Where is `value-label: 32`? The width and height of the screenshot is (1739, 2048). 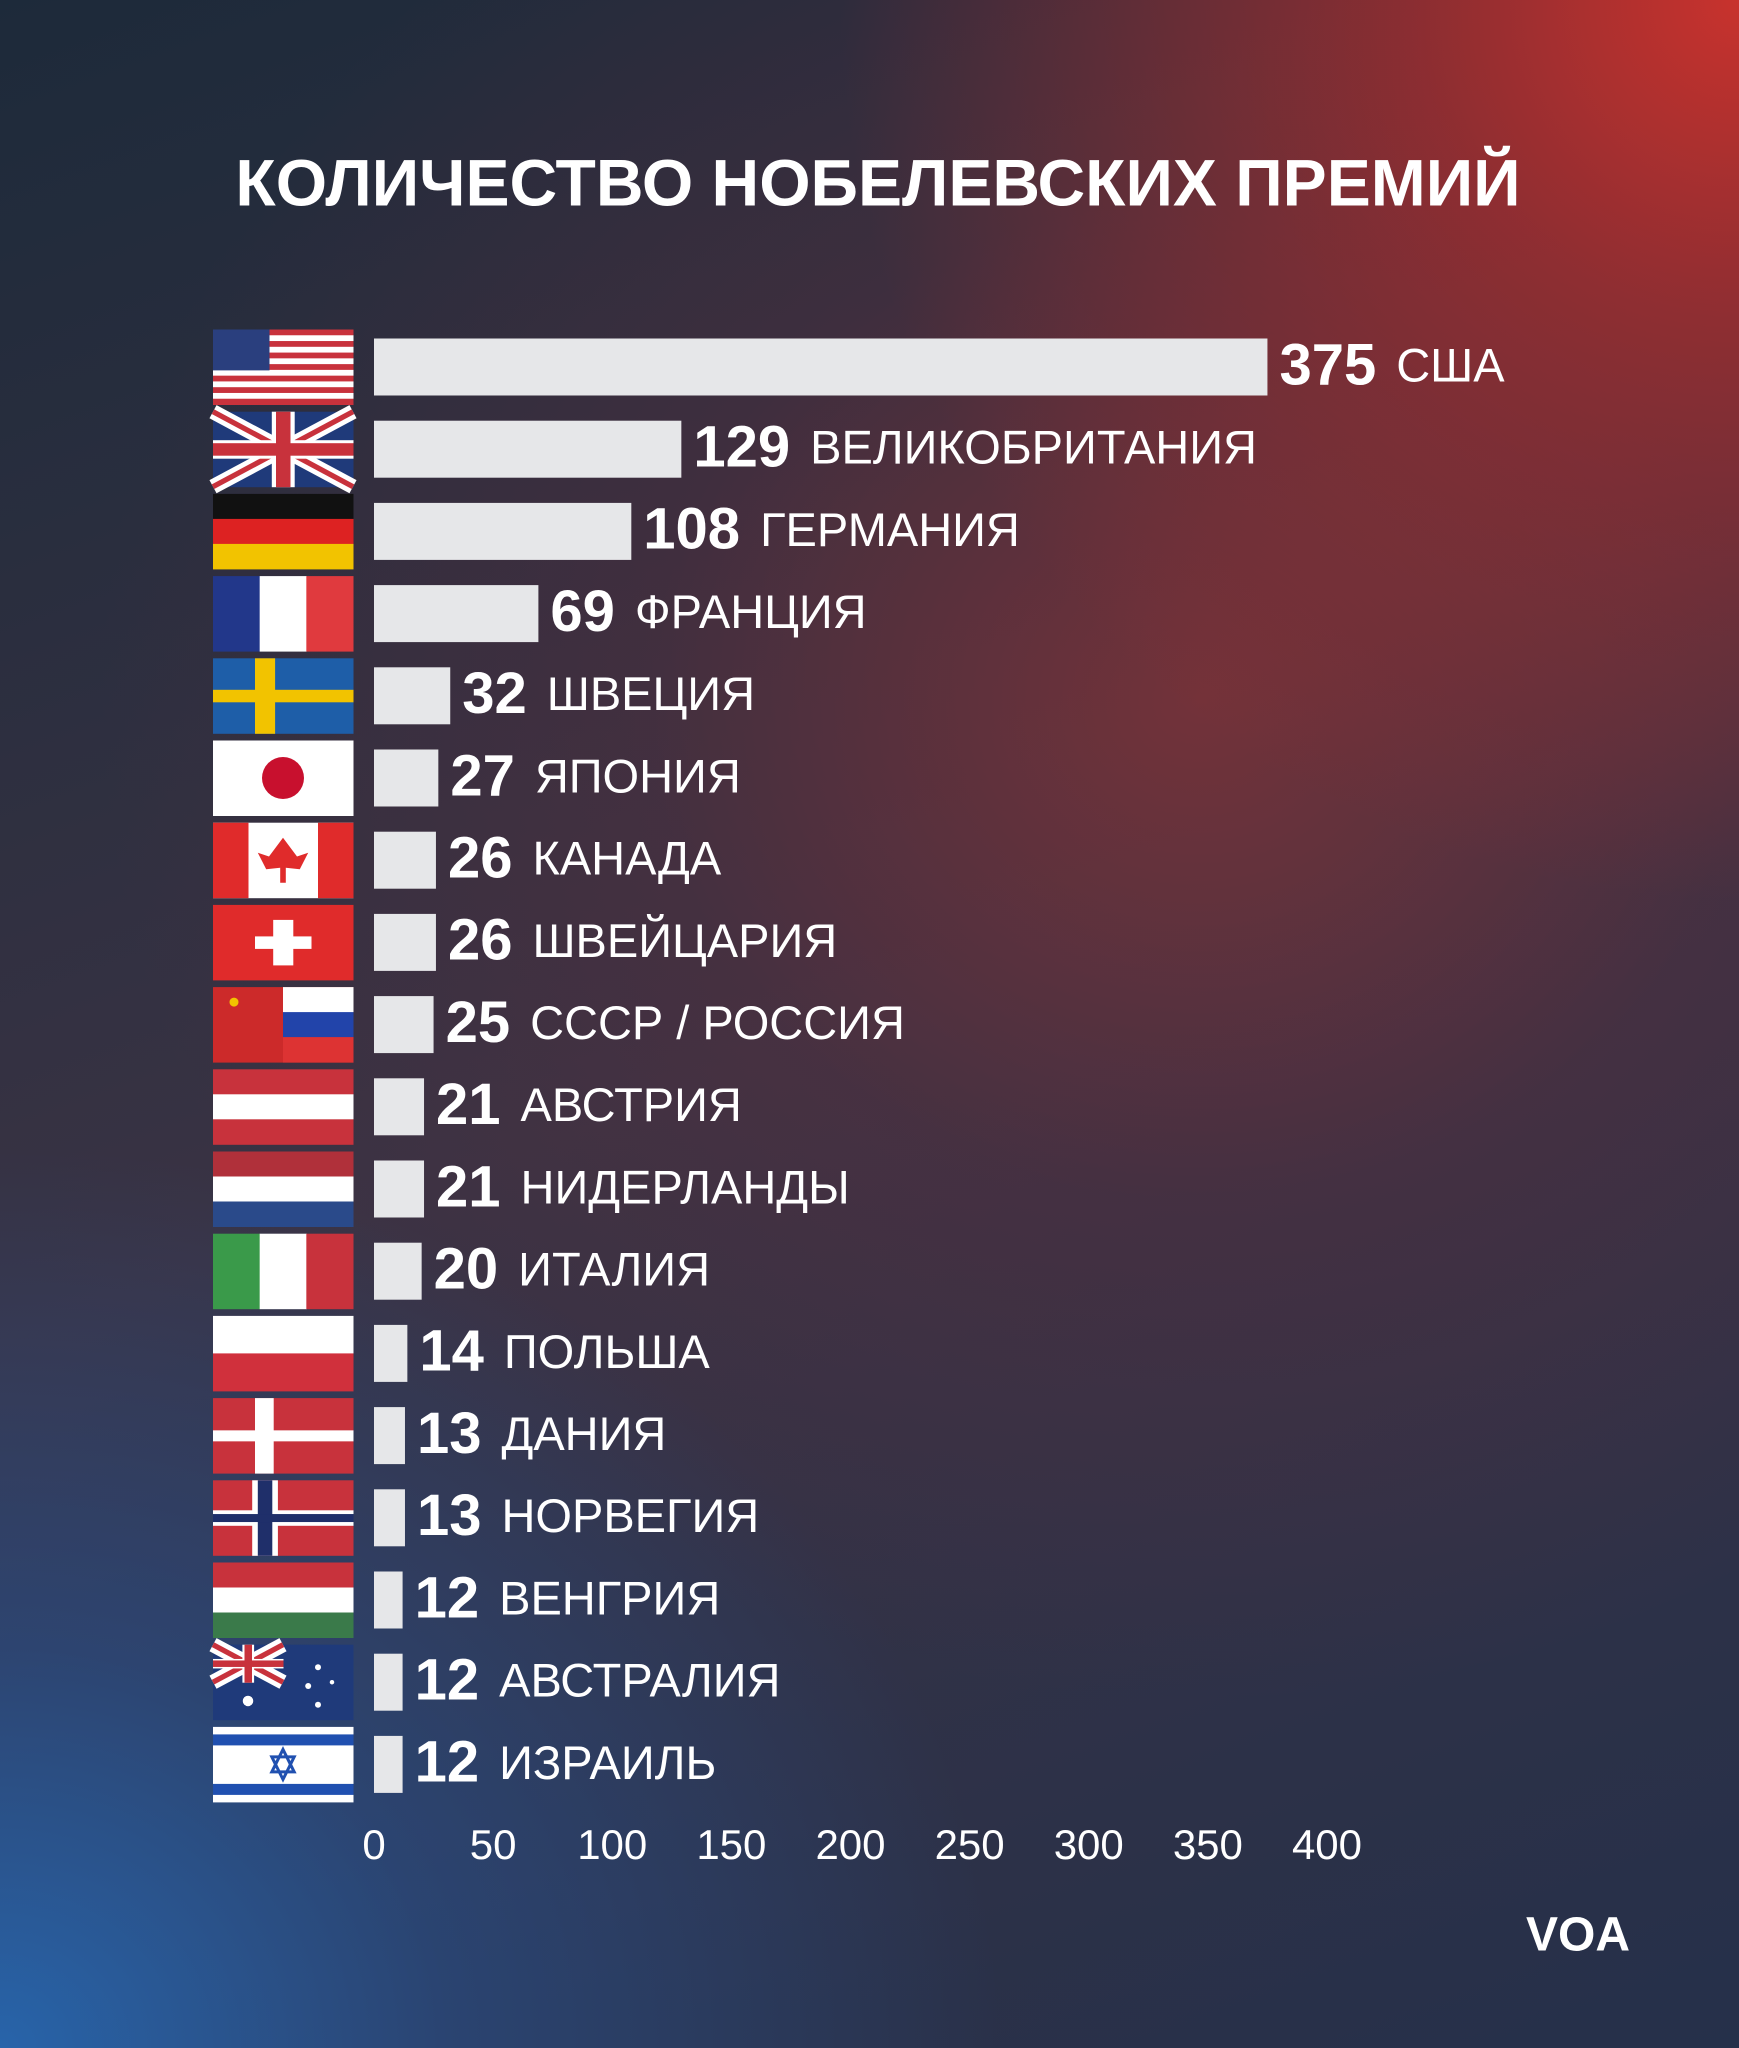 value-label: 32 is located at coordinates (494, 693).